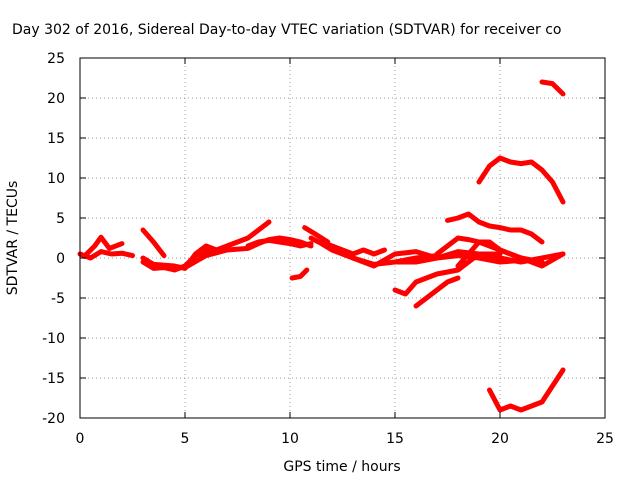  What do you see at coordinates (56, 139) in the screenshot?
I see `y-tick-label: 15` at bounding box center [56, 139].